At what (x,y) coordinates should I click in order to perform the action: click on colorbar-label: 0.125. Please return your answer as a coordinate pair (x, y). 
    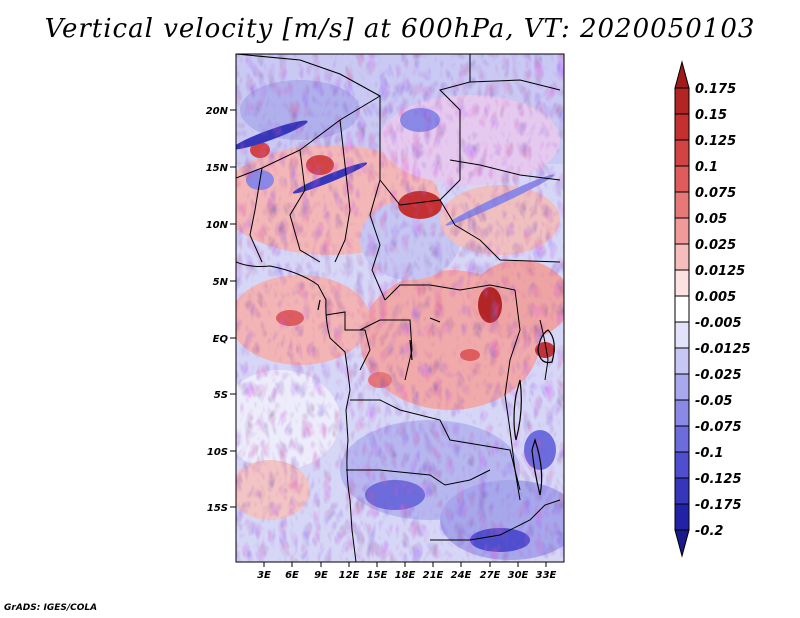
    Looking at the image, I should click on (715, 141).